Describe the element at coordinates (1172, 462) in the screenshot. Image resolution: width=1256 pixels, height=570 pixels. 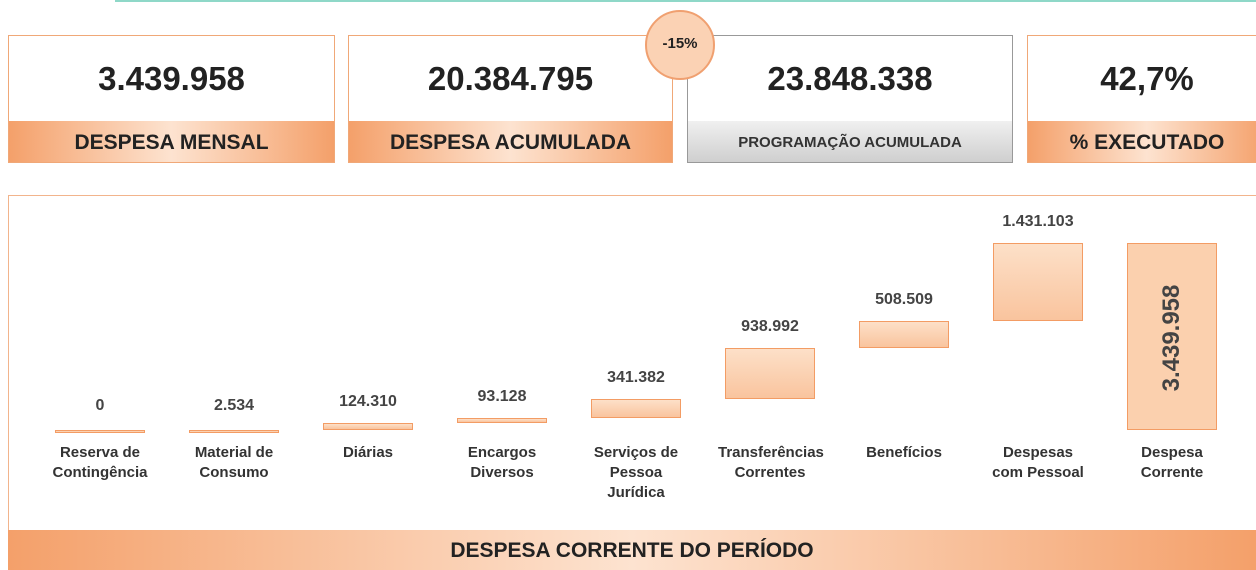
I see `category-label: Despesa Corrente` at that location.